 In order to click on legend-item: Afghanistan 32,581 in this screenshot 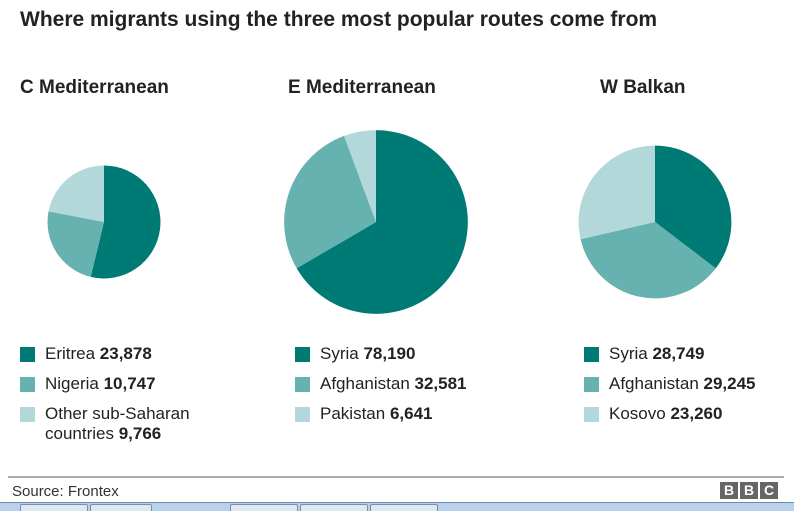, I will do `click(381, 384)`.